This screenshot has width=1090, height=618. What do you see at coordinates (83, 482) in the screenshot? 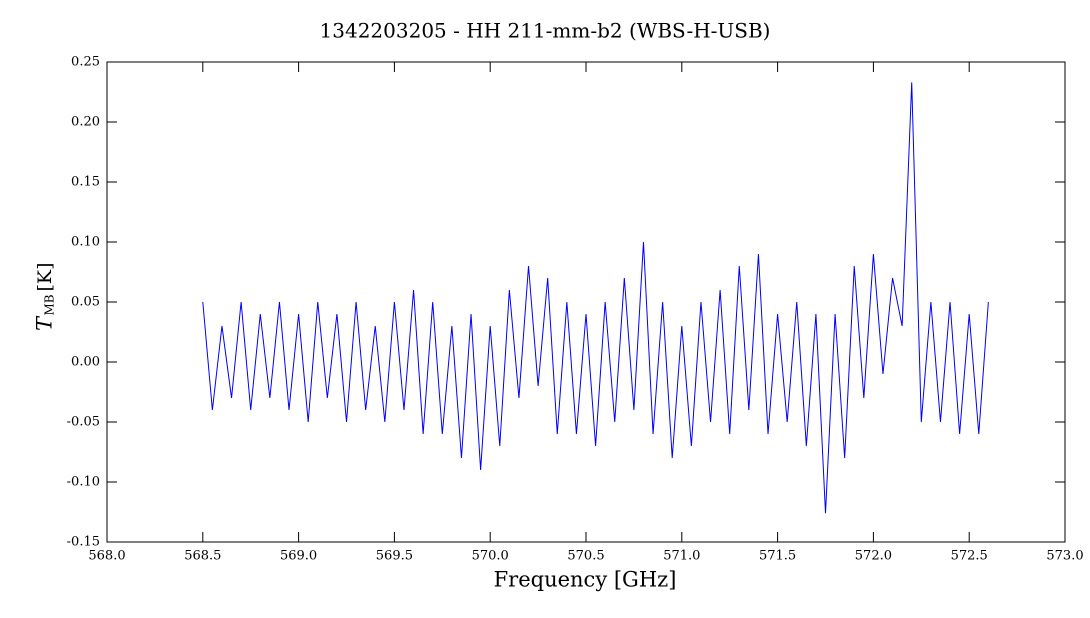
I see `y-tick-label: -0.10` at bounding box center [83, 482].